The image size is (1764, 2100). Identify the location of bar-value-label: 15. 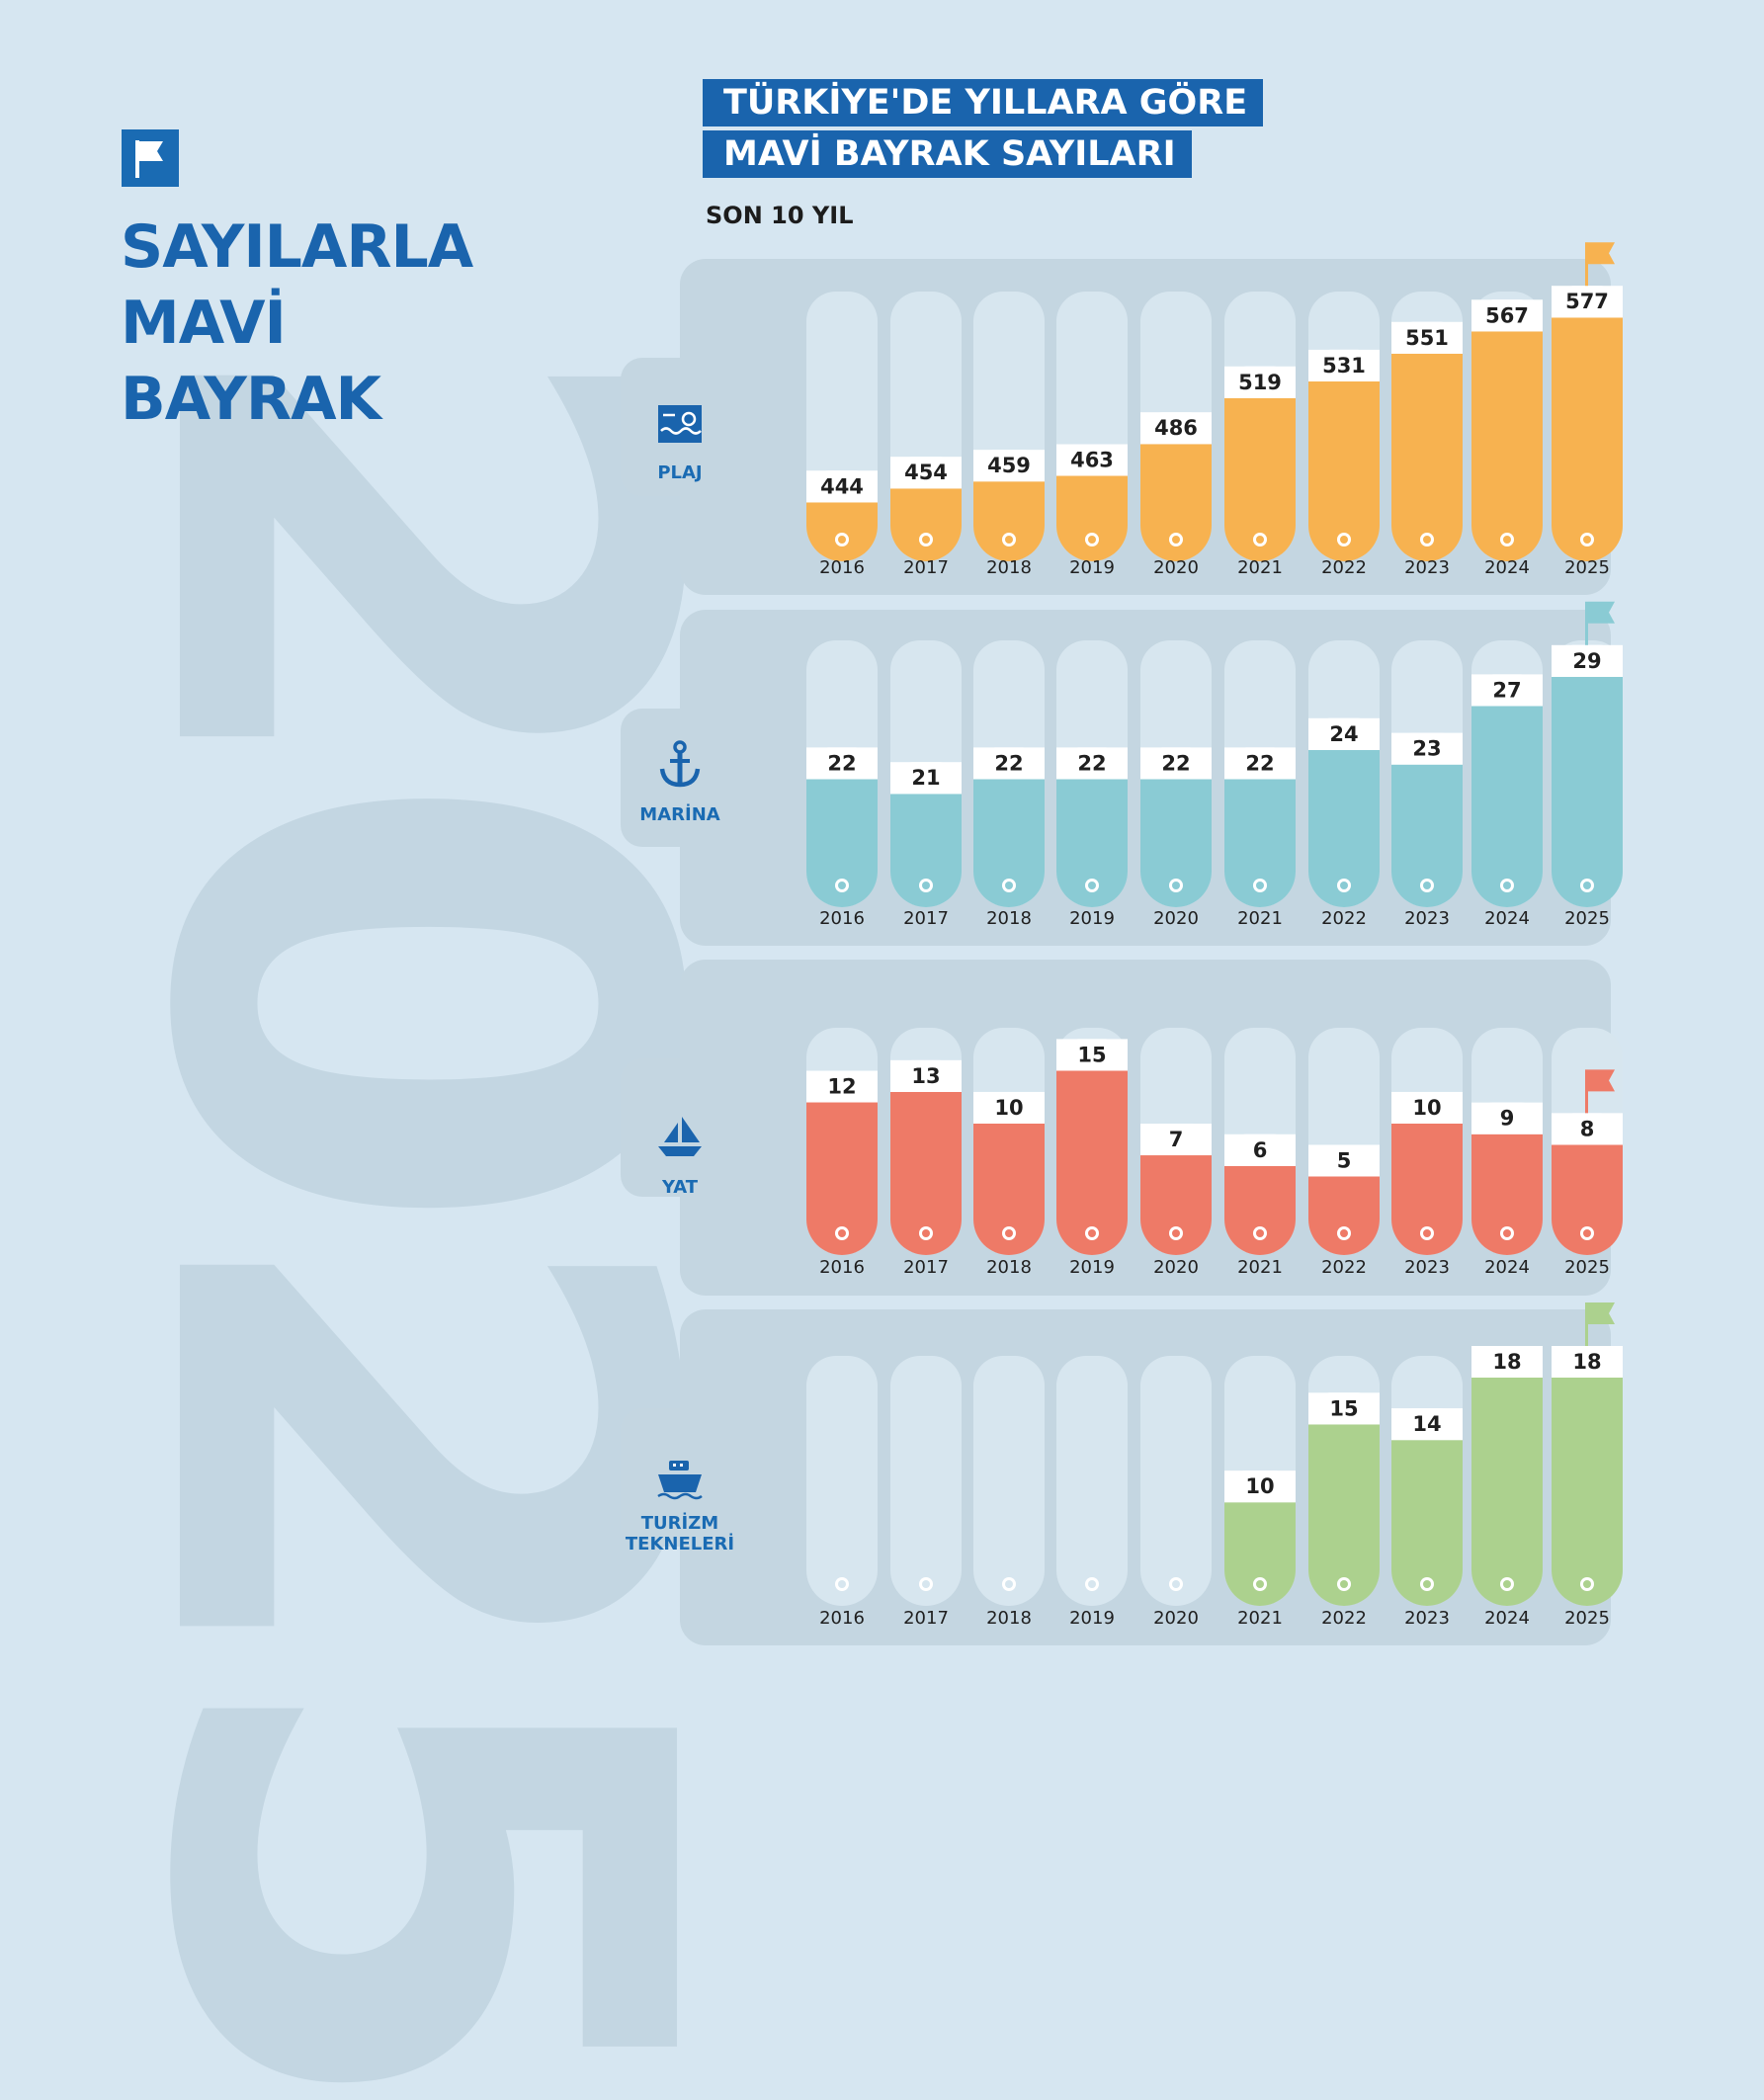
(1091, 1054).